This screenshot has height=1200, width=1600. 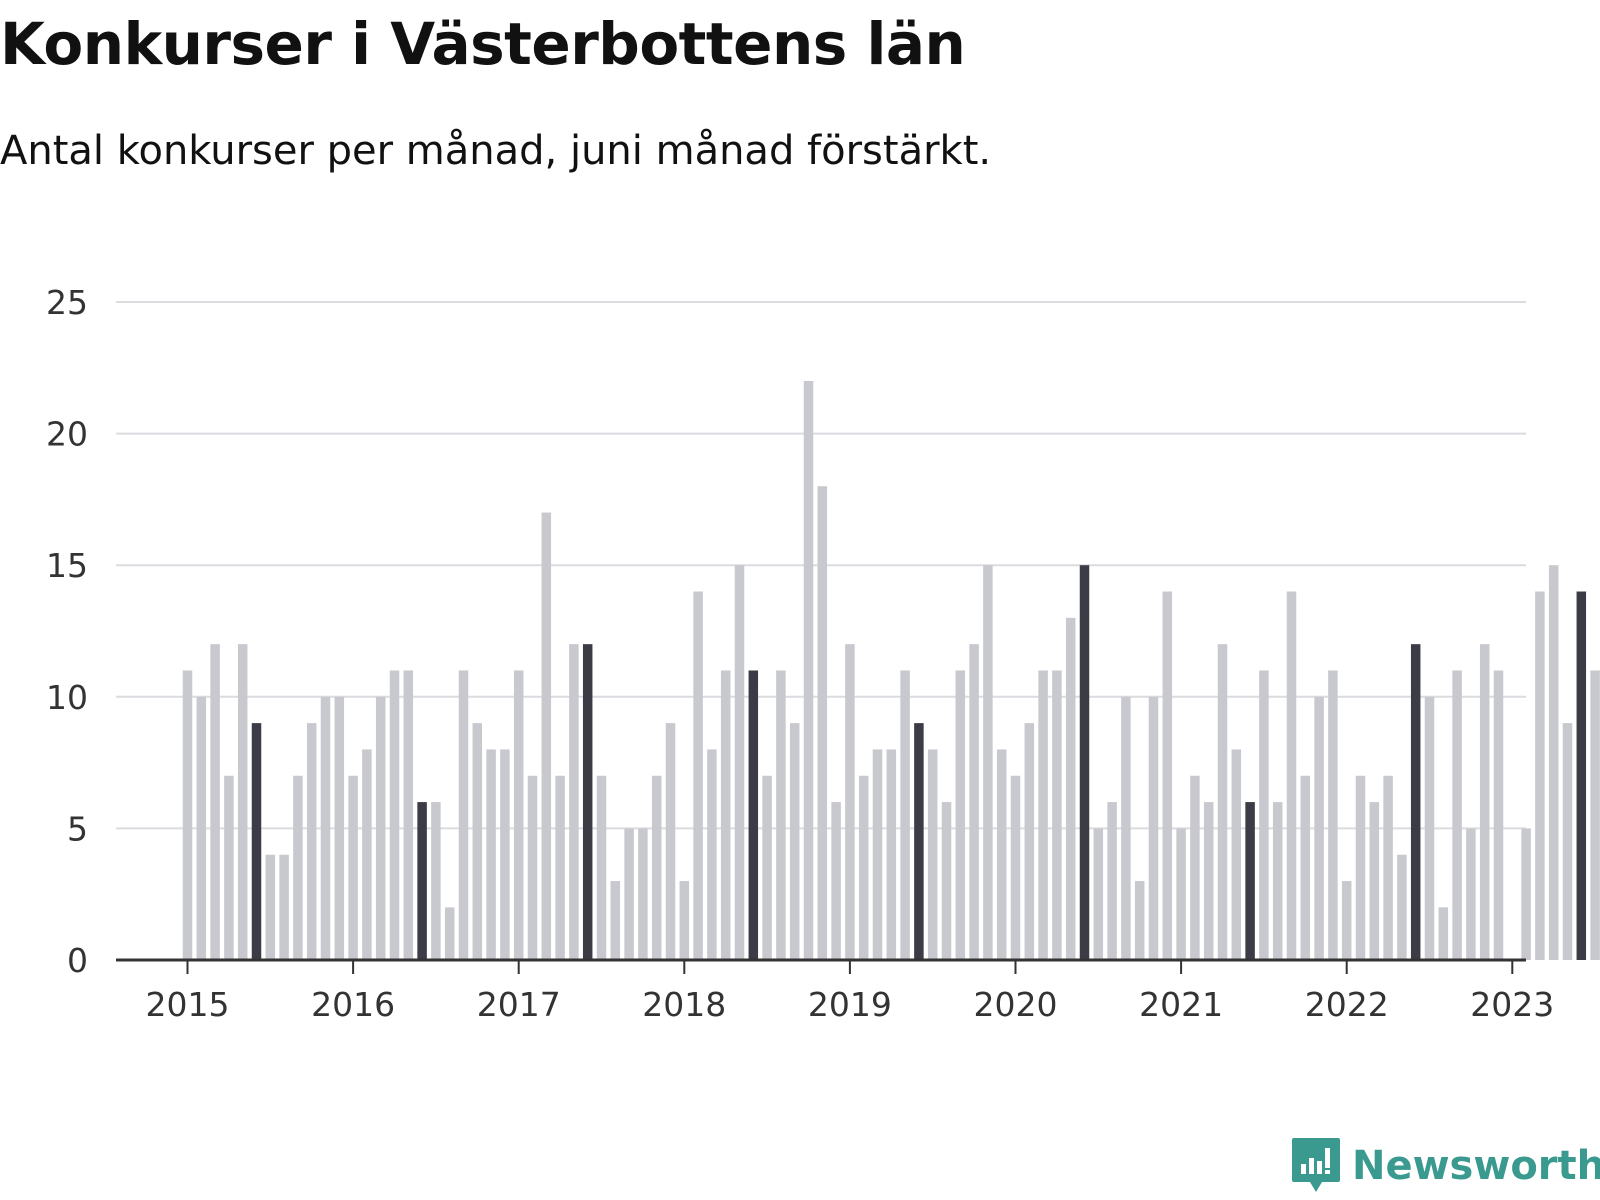 What do you see at coordinates (850, 1004) in the screenshot?
I see `x-tick-label-2019: 2019` at bounding box center [850, 1004].